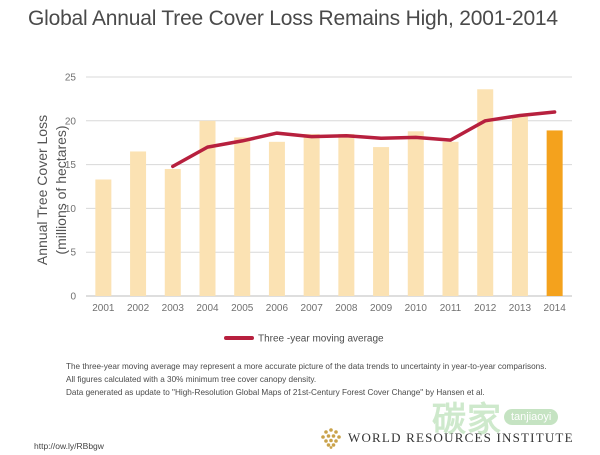  Describe the element at coordinates (312, 308) in the screenshot. I see `x-tick-label: 2007` at that location.